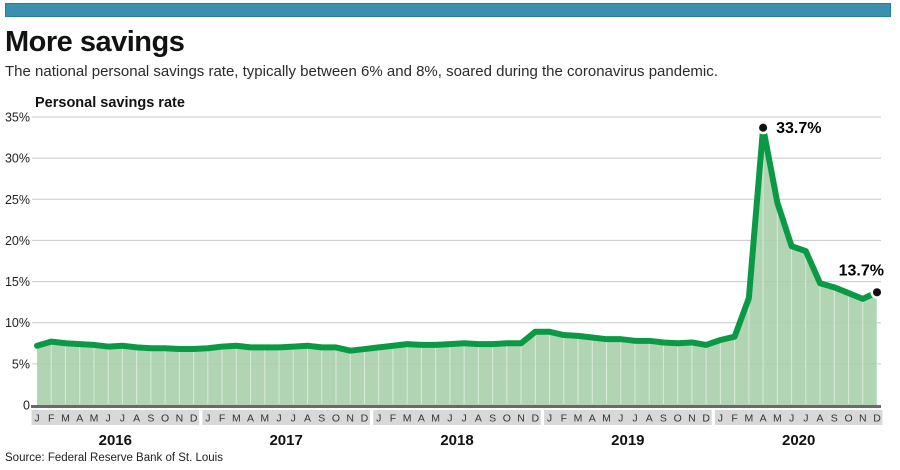 Image resolution: width=900 pixels, height=470 pixels. What do you see at coordinates (798, 440) in the screenshot?
I see `year-label: 2020` at bounding box center [798, 440].